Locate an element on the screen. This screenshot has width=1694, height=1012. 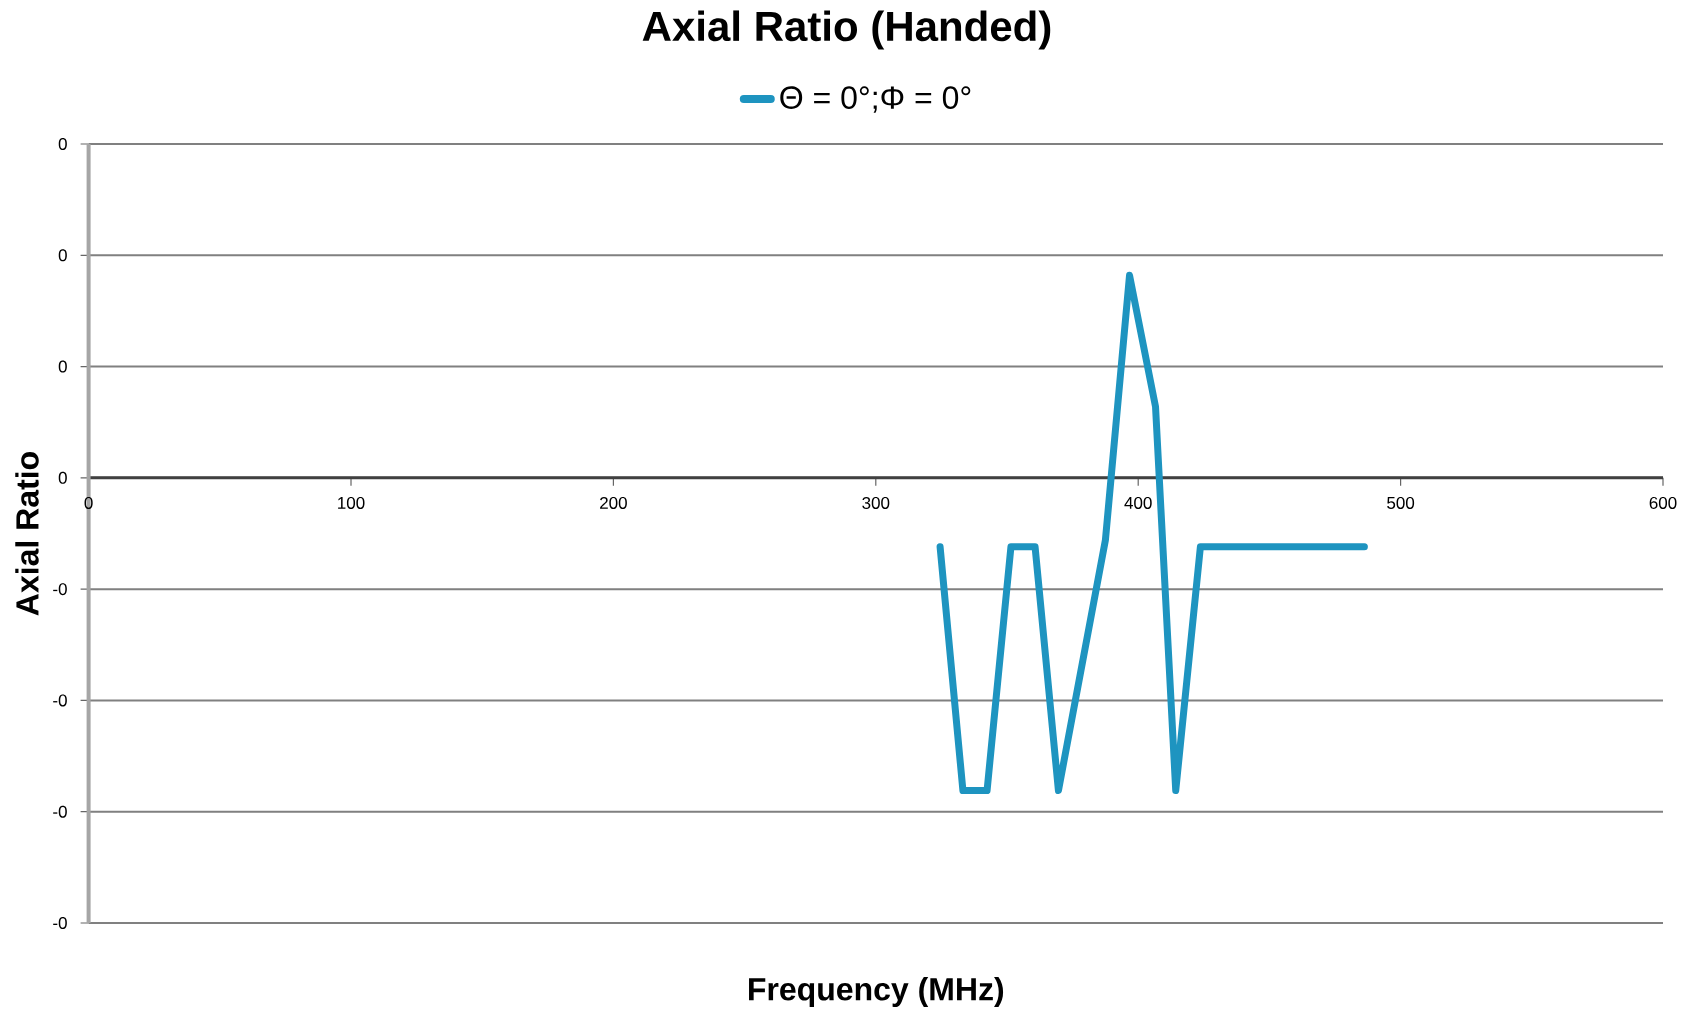
x-tick-label: 0 is located at coordinates (88, 502).